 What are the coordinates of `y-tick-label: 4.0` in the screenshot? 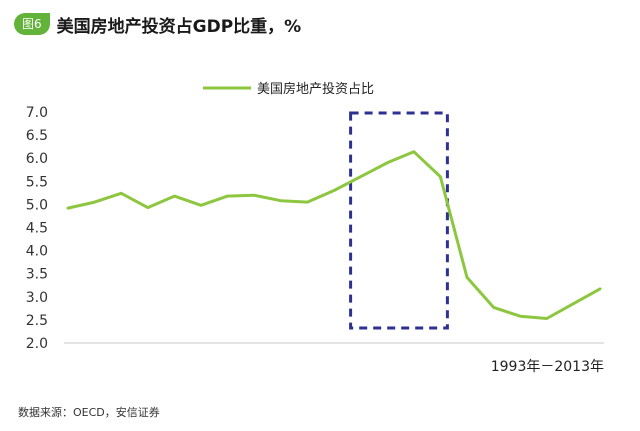 It's located at (37, 252).